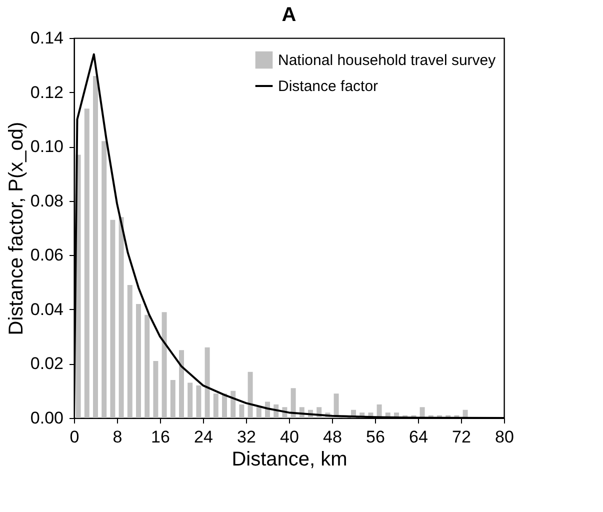  What do you see at coordinates (332, 437) in the screenshot?
I see `x-tick-label: 48` at bounding box center [332, 437].